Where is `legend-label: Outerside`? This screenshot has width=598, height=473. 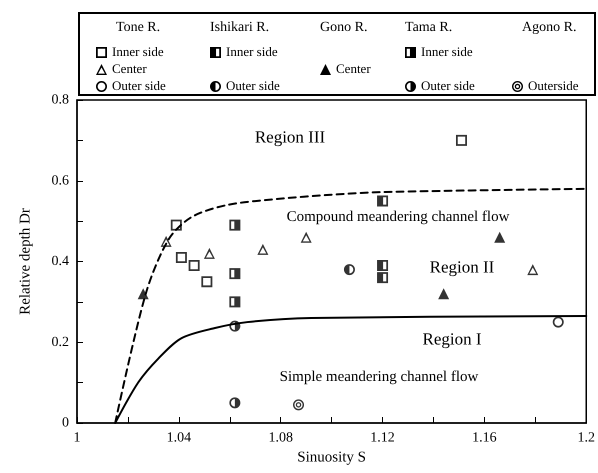 legend-label: Outerside is located at coordinates (553, 86).